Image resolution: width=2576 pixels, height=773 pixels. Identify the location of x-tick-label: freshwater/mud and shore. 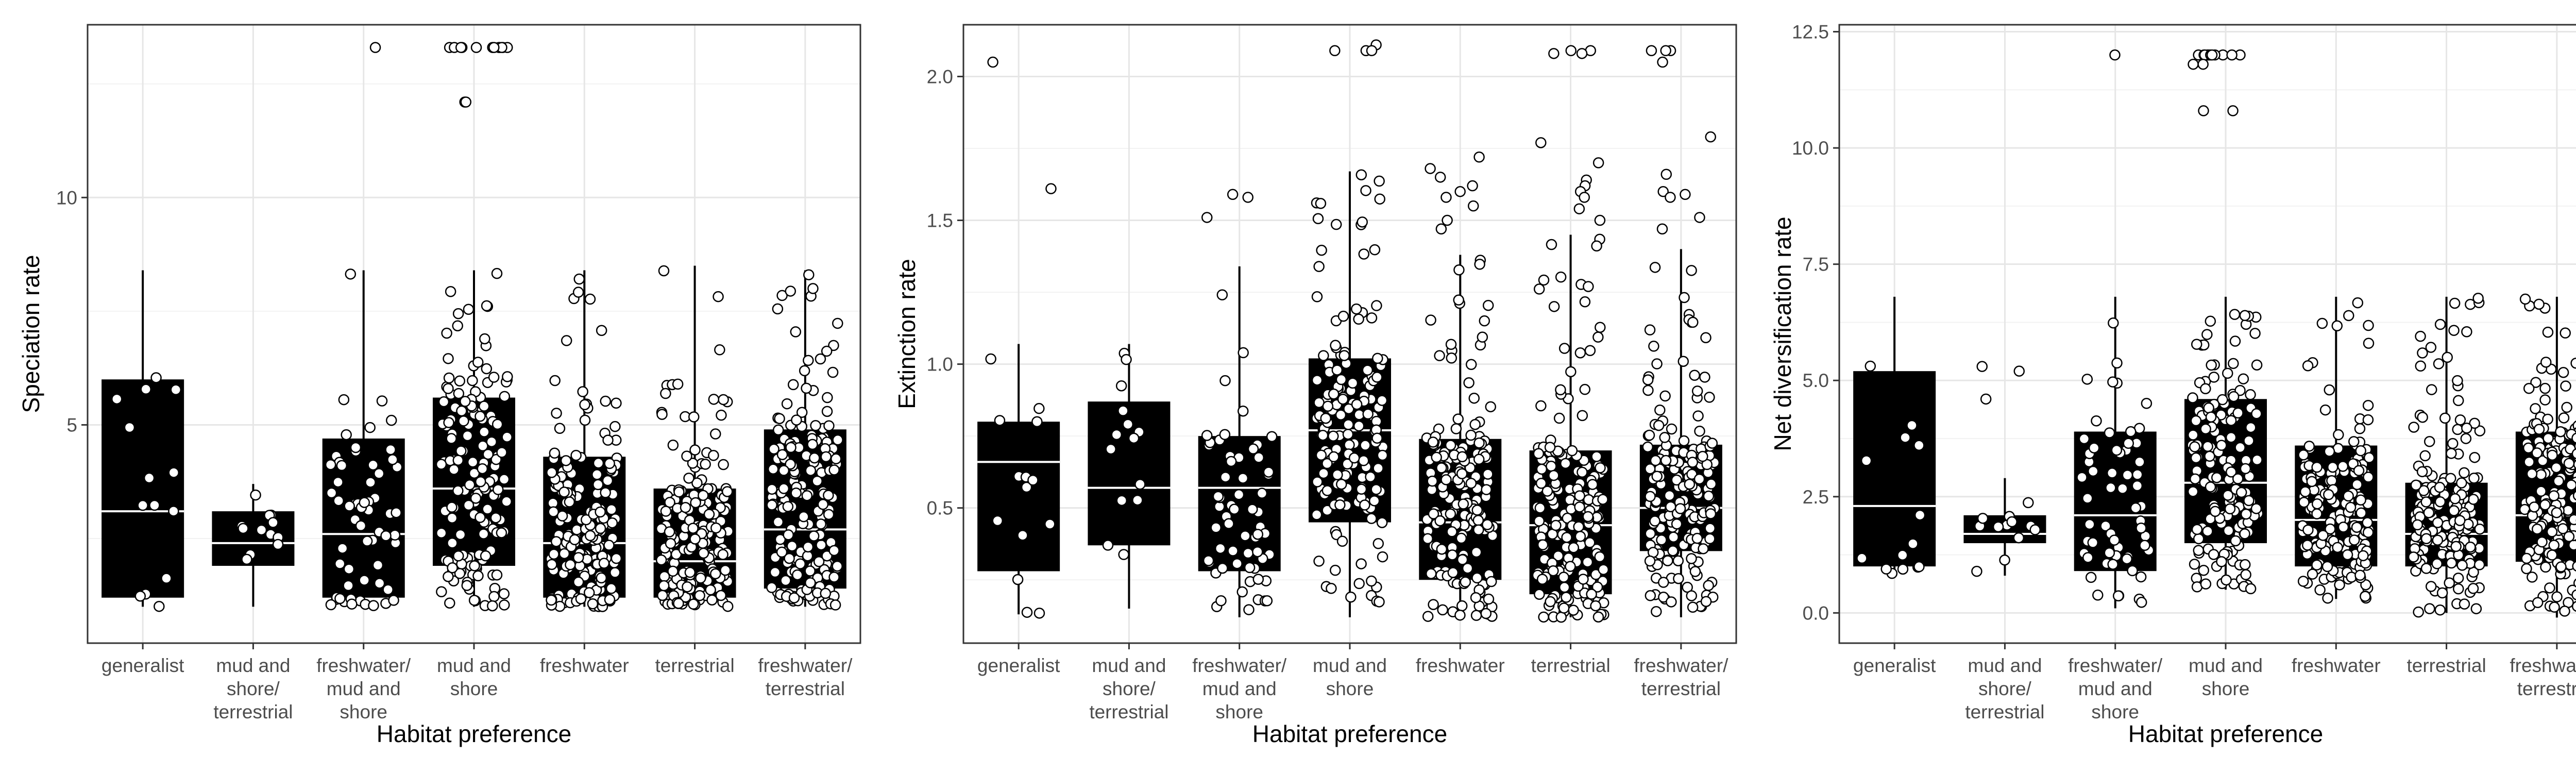
(2115, 688).